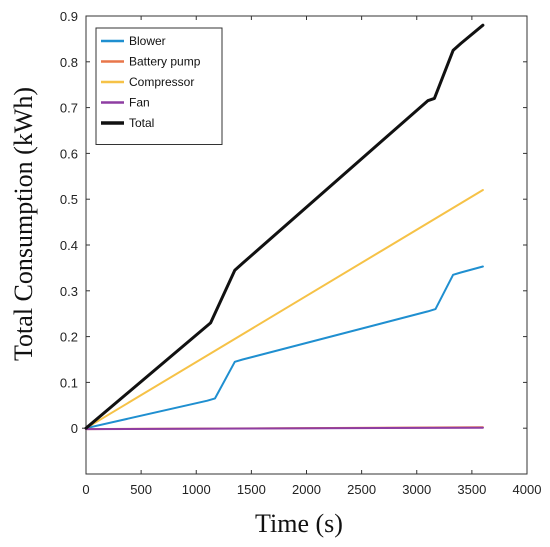 The image size is (550, 547). I want to click on legend-label: Blower, so click(147, 41).